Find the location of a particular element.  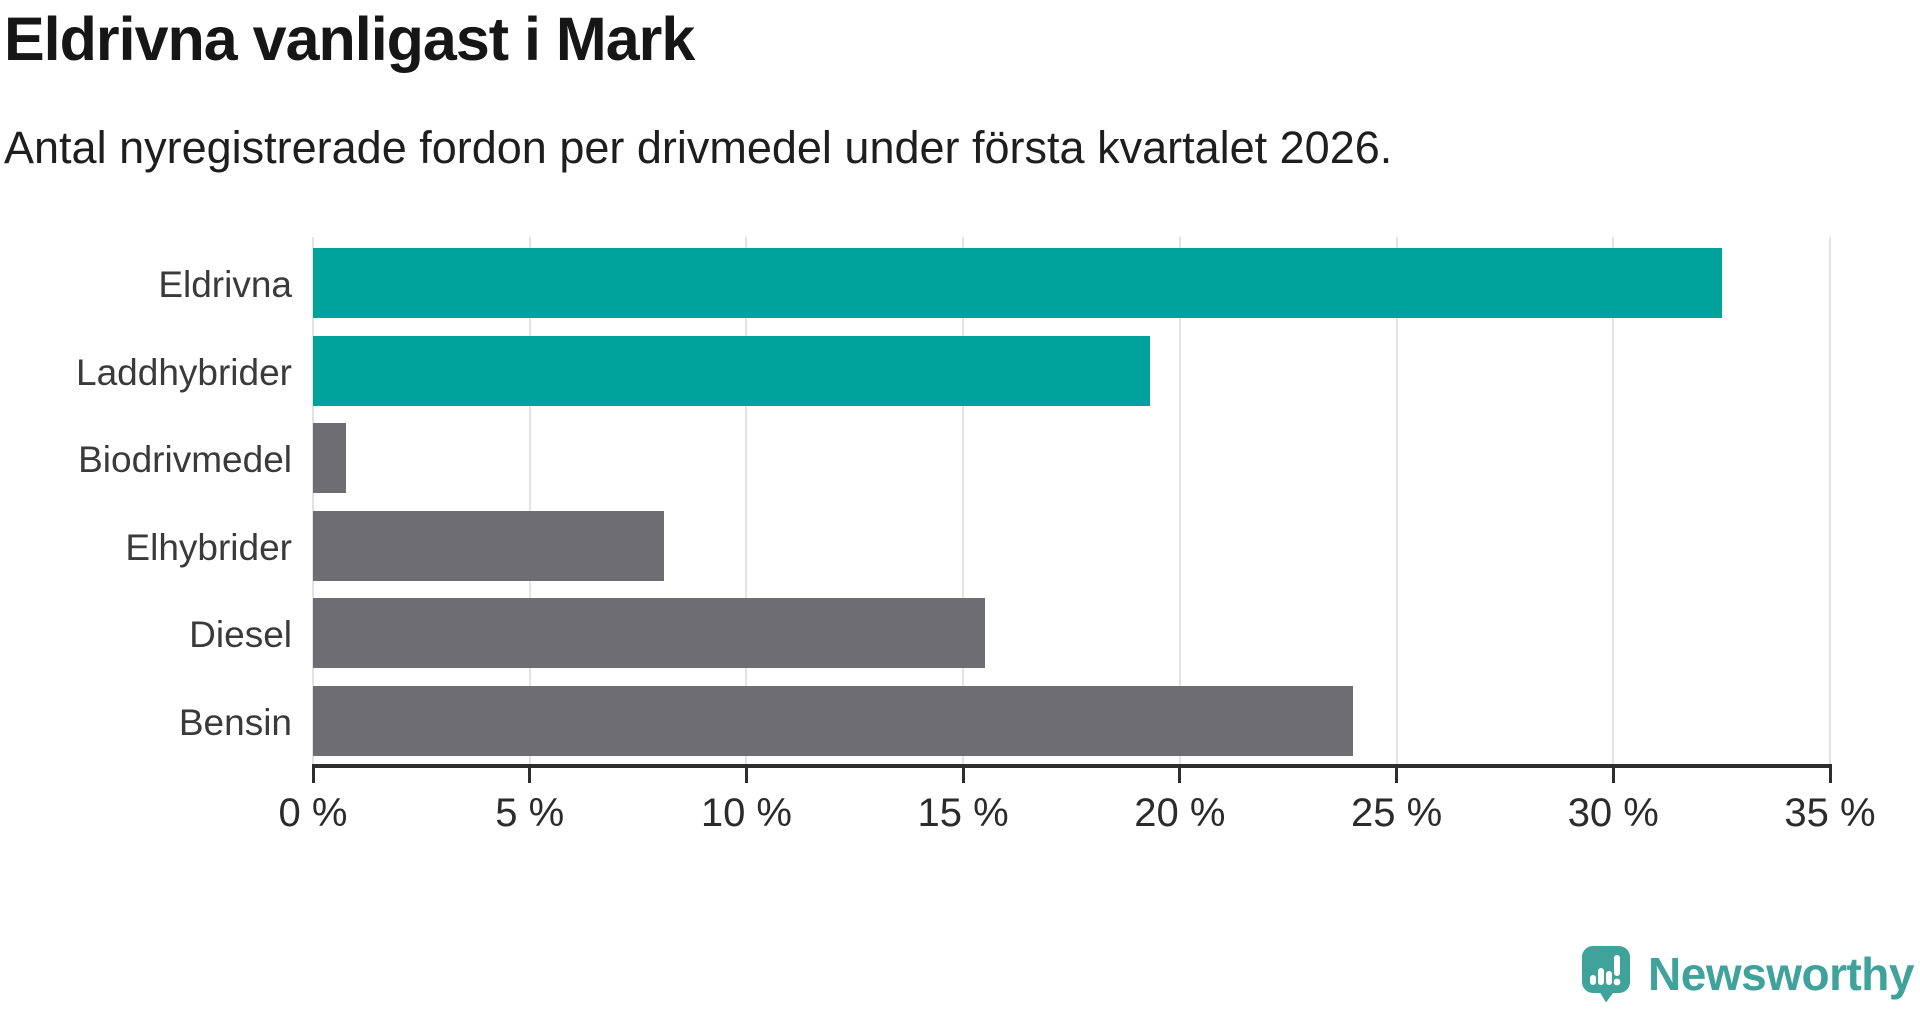

category-label-diesel: Diesel is located at coordinates (240, 635).